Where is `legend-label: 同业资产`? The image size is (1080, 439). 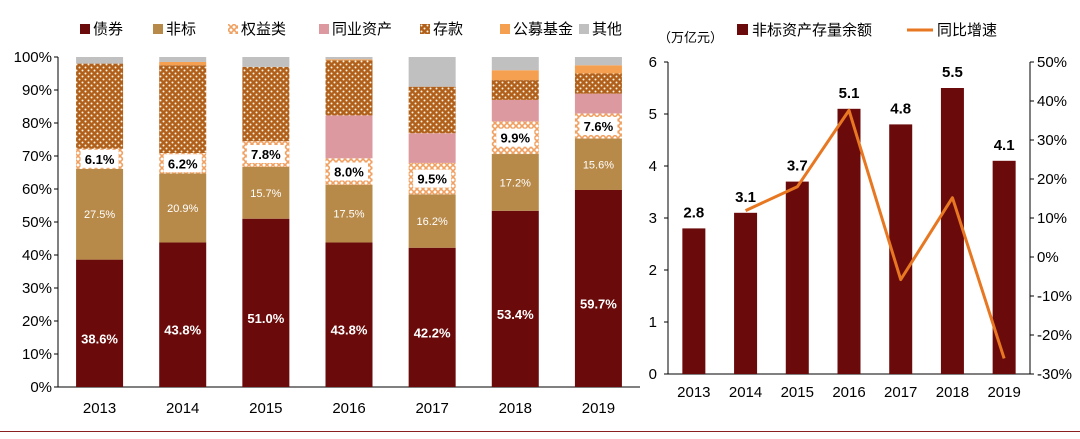
legend-label: 同业资产 is located at coordinates (362, 29).